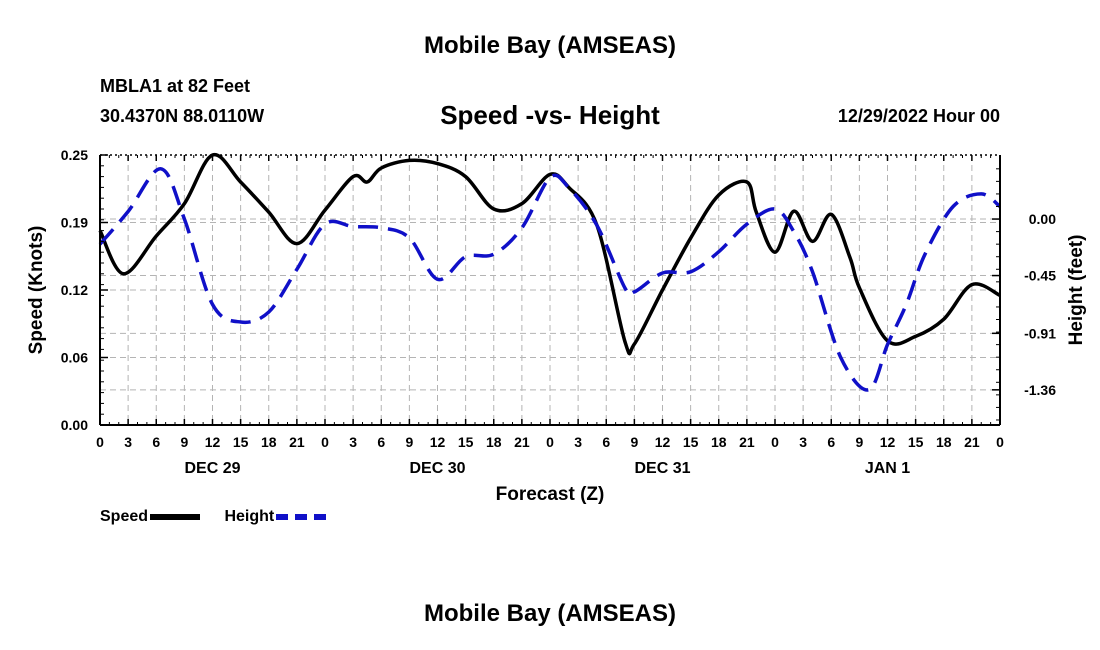  I want to click on station-label: MBLA1 at 82 Feet, so click(175, 86).